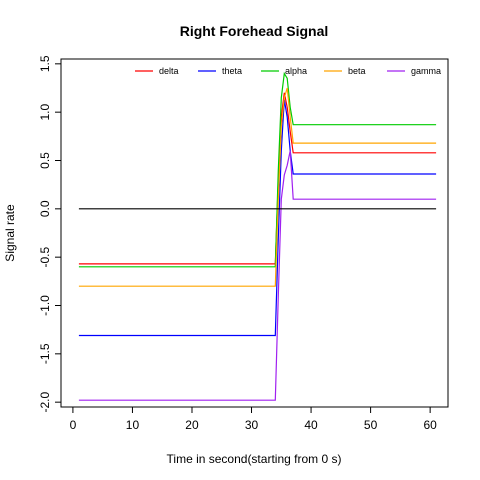 Image resolution: width=480 pixels, height=480 pixels. I want to click on x-tick-label: 20, so click(192, 425).